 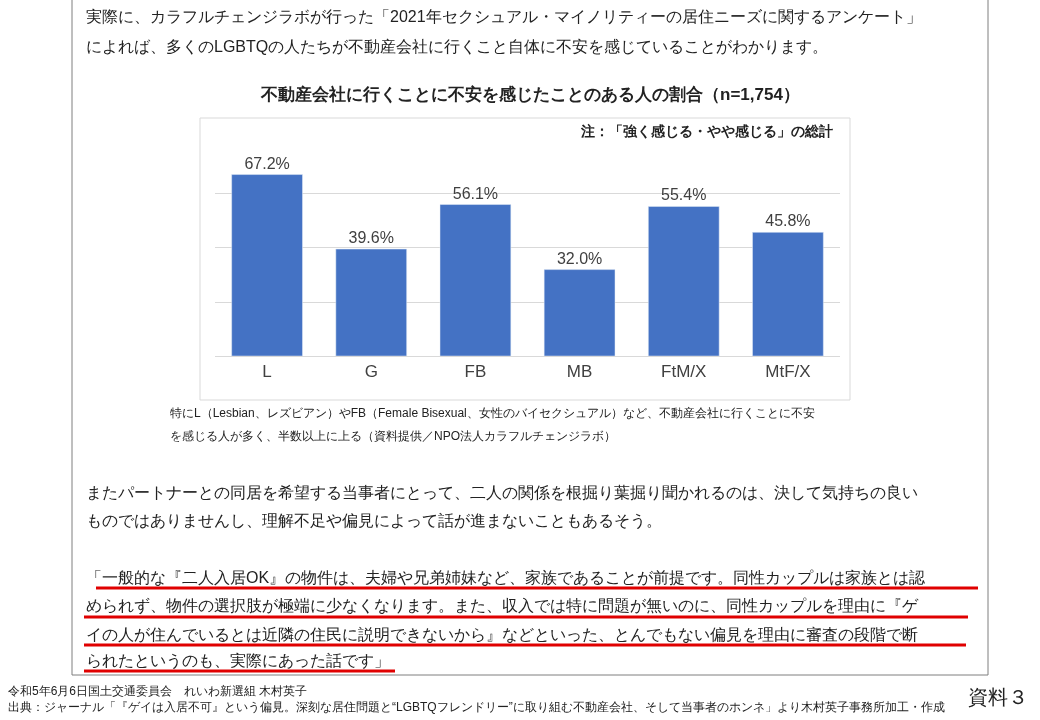 What do you see at coordinates (502, 606) in the screenshot?
I see `text: められず、物件の選択肢が極端に少なくなります。また、収入では特に問題が無いのに、同性カップルを理由に『ゲ` at bounding box center [502, 606].